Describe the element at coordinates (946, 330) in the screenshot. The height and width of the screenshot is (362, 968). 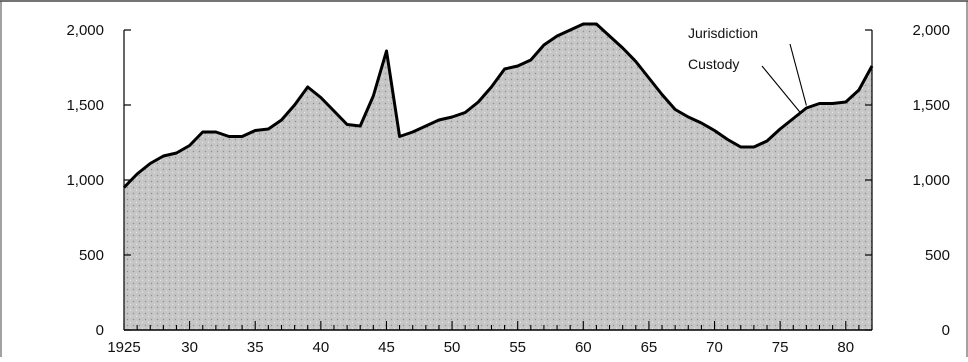
I see `y-tick-label-right: 0` at that location.